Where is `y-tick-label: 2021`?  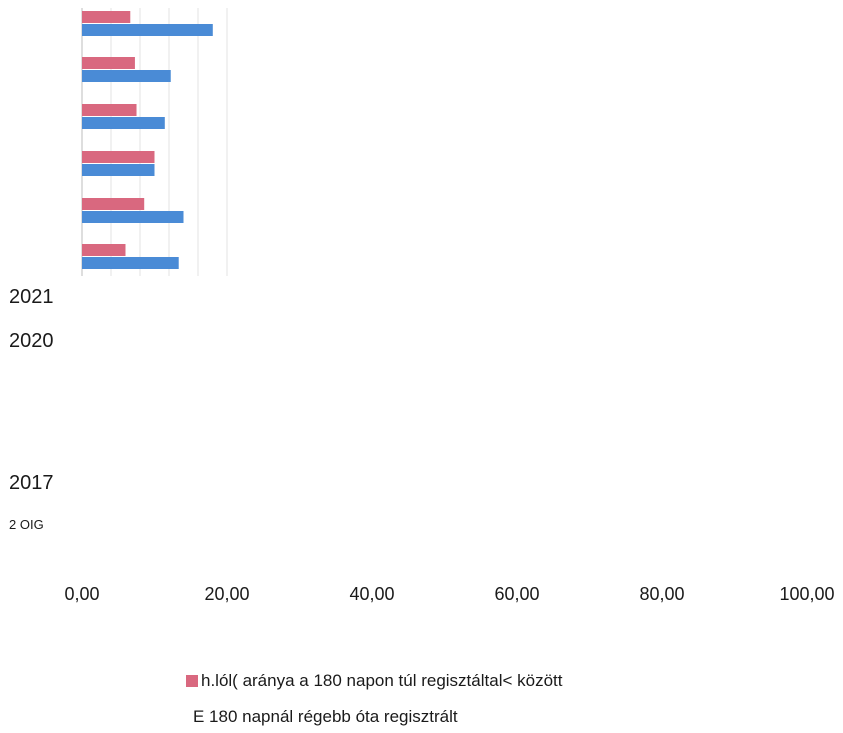 y-tick-label: 2021 is located at coordinates (31, 297).